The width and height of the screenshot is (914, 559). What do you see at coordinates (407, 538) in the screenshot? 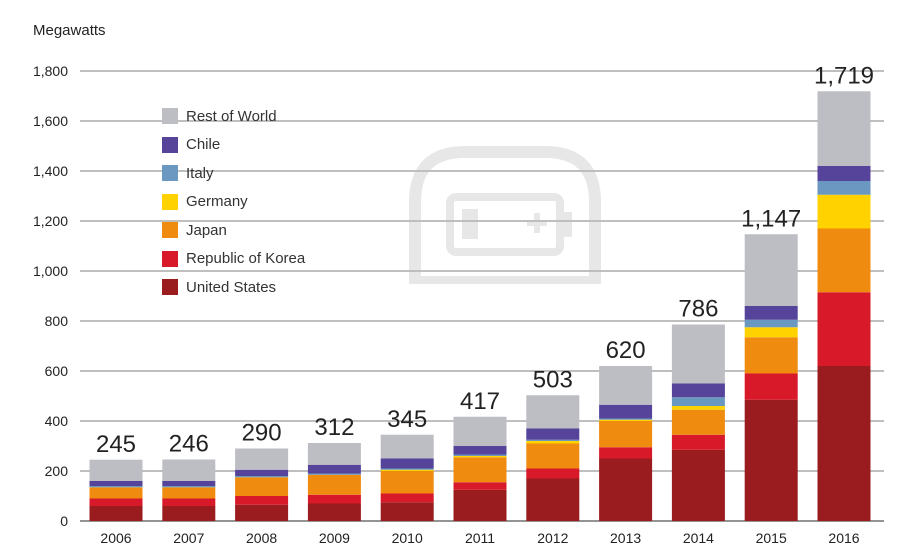
I see `x-tick-label: 2010` at bounding box center [407, 538].